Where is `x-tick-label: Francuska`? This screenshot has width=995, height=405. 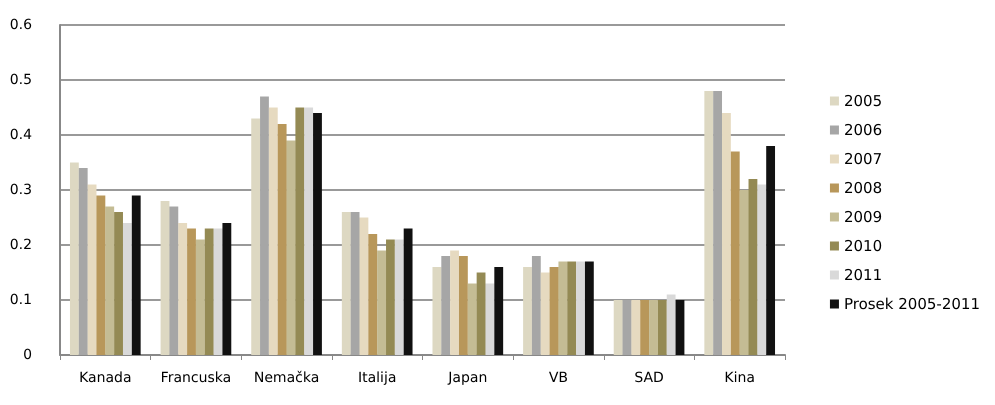
x-tick-label: Francuska is located at coordinates (196, 378).